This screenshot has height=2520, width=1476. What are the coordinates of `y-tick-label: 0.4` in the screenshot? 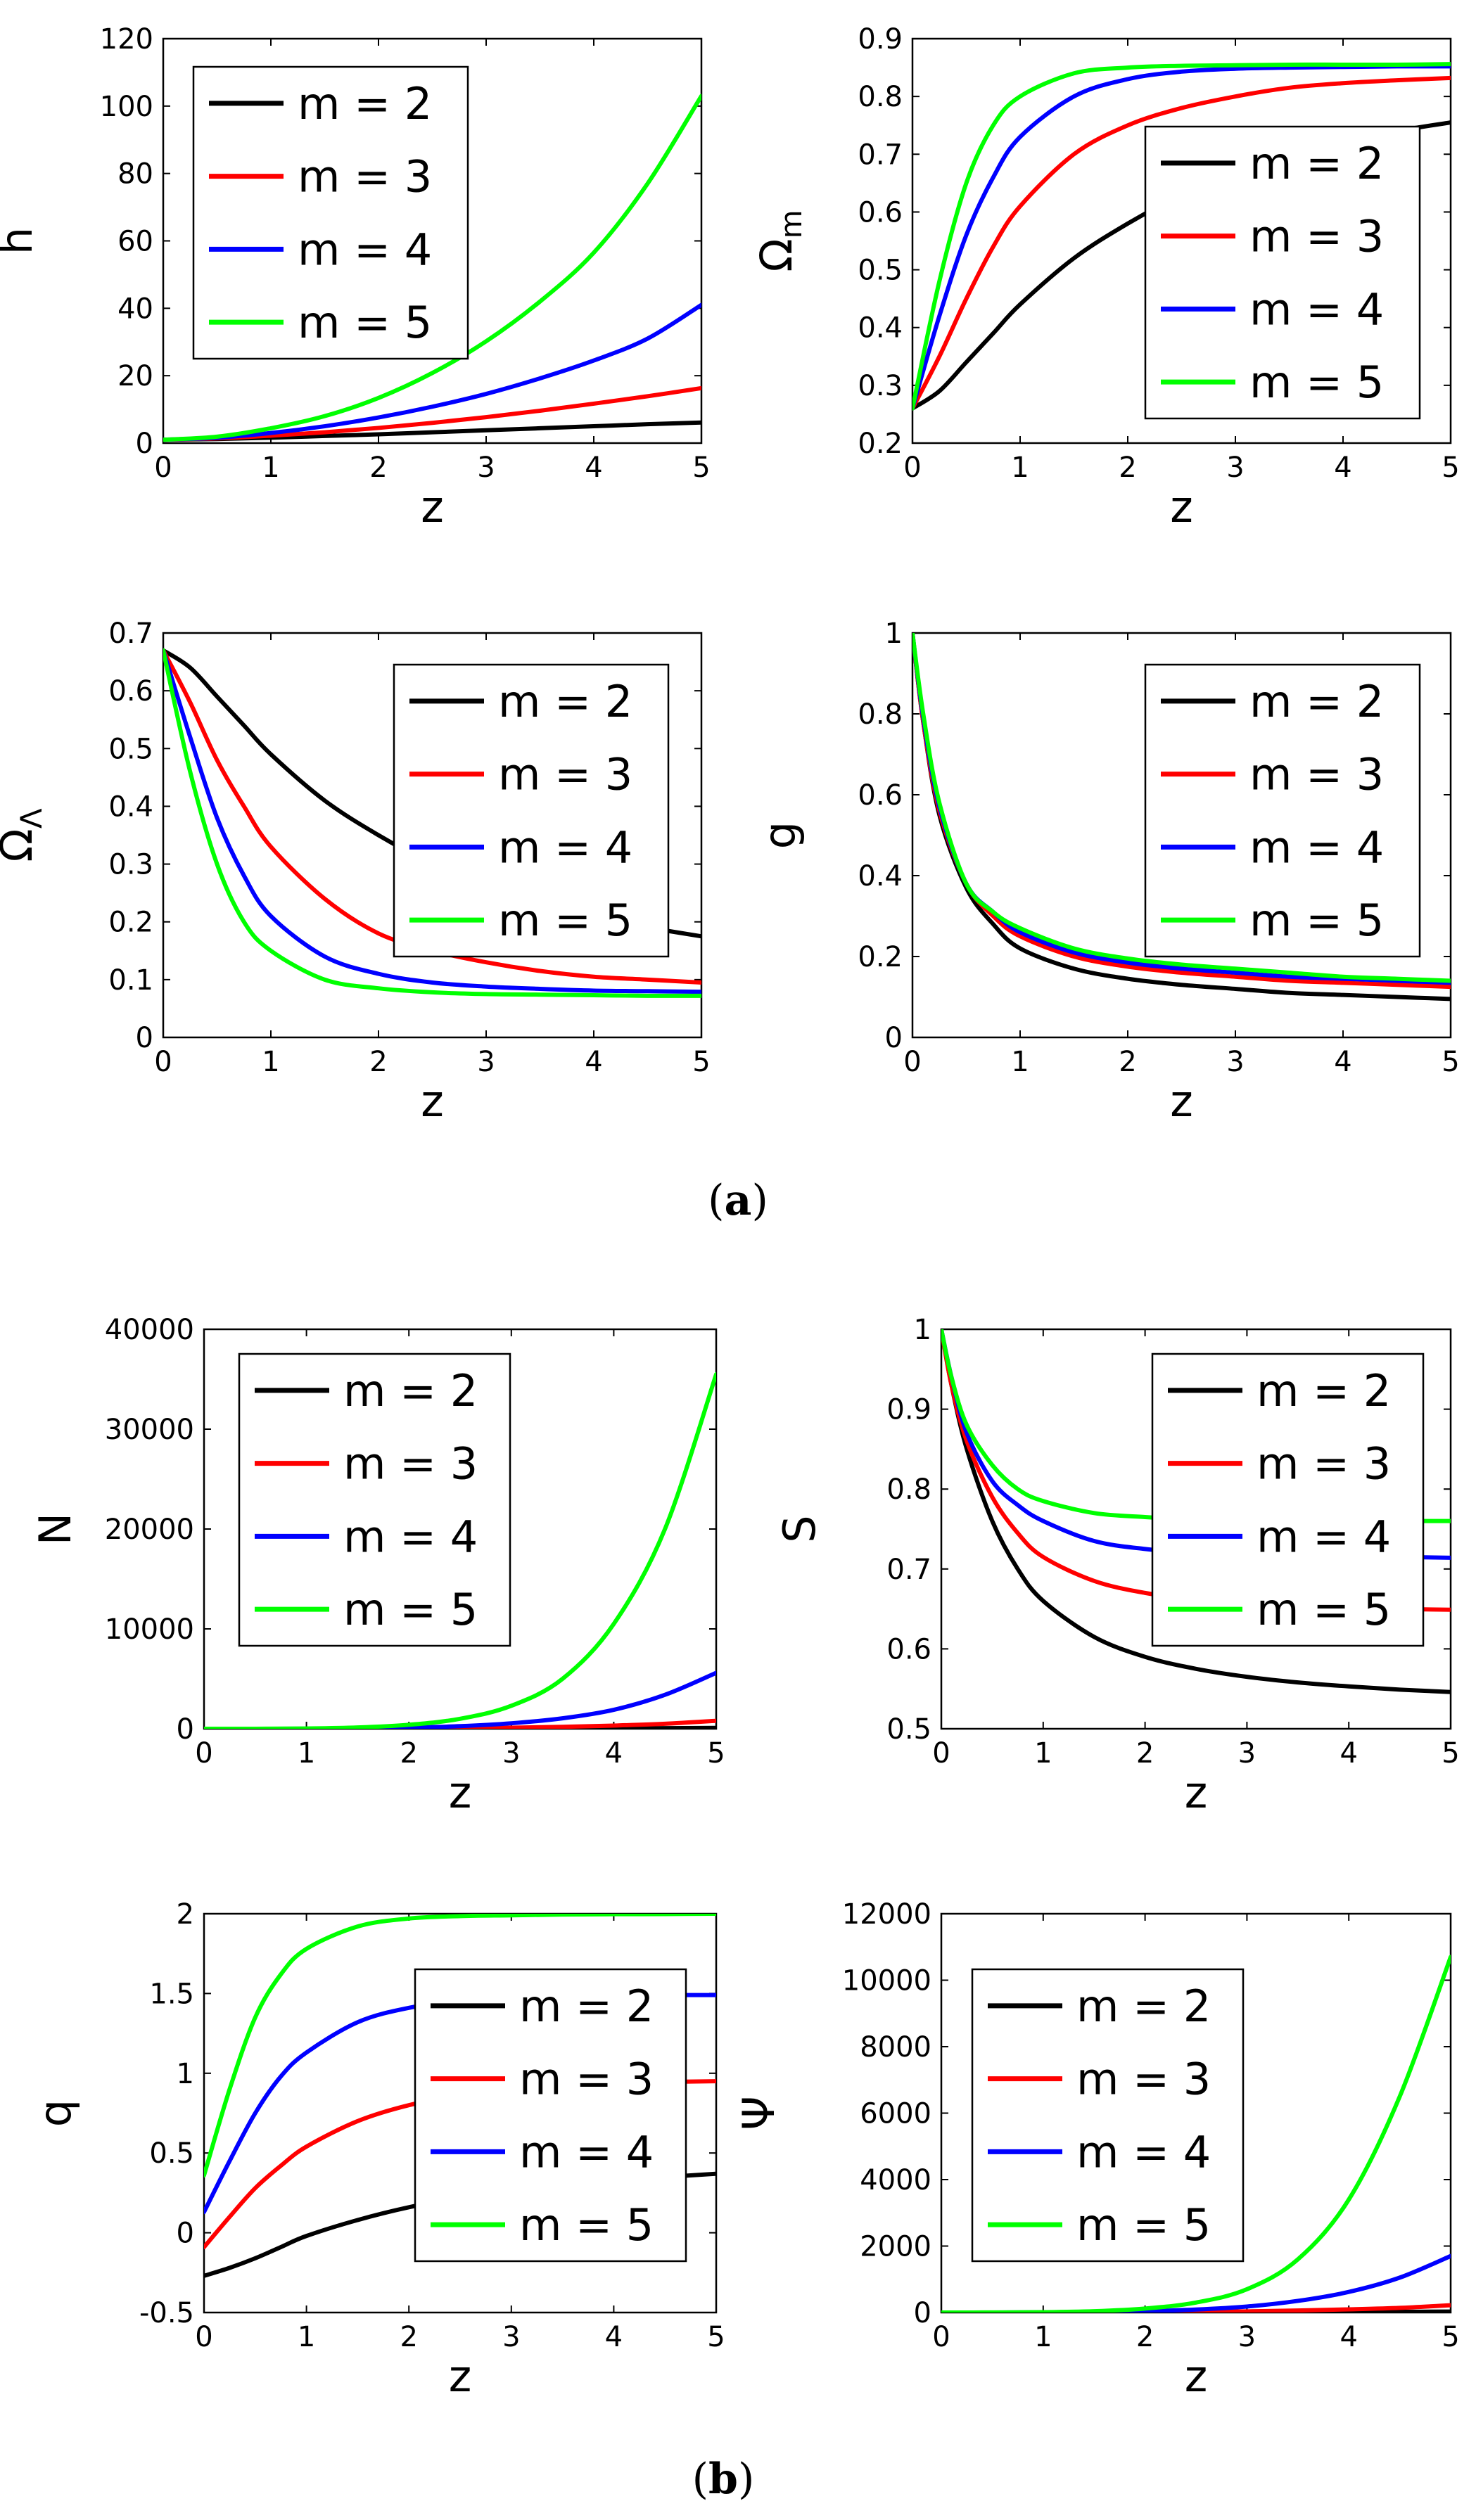 It's located at (880, 328).